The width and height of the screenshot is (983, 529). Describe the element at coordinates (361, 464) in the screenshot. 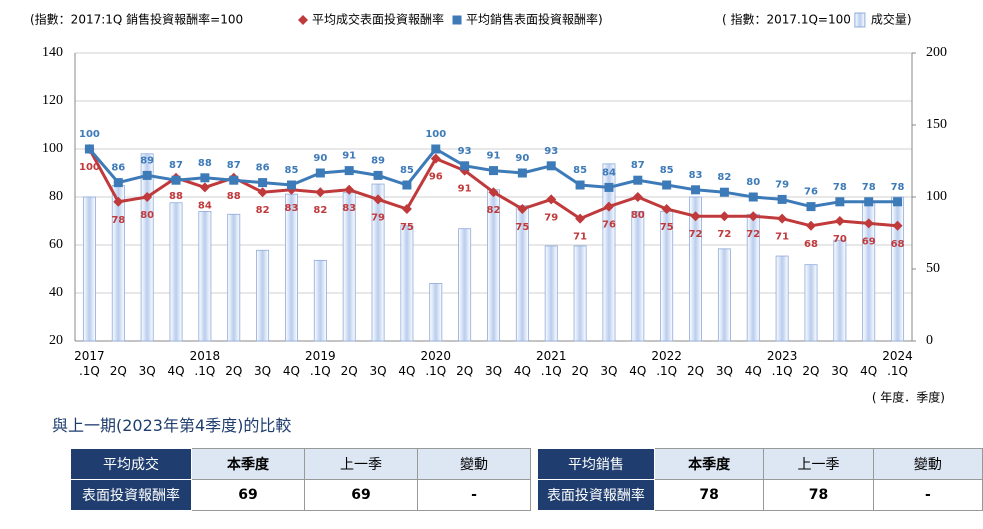

I see `column-header: 上一季` at that location.